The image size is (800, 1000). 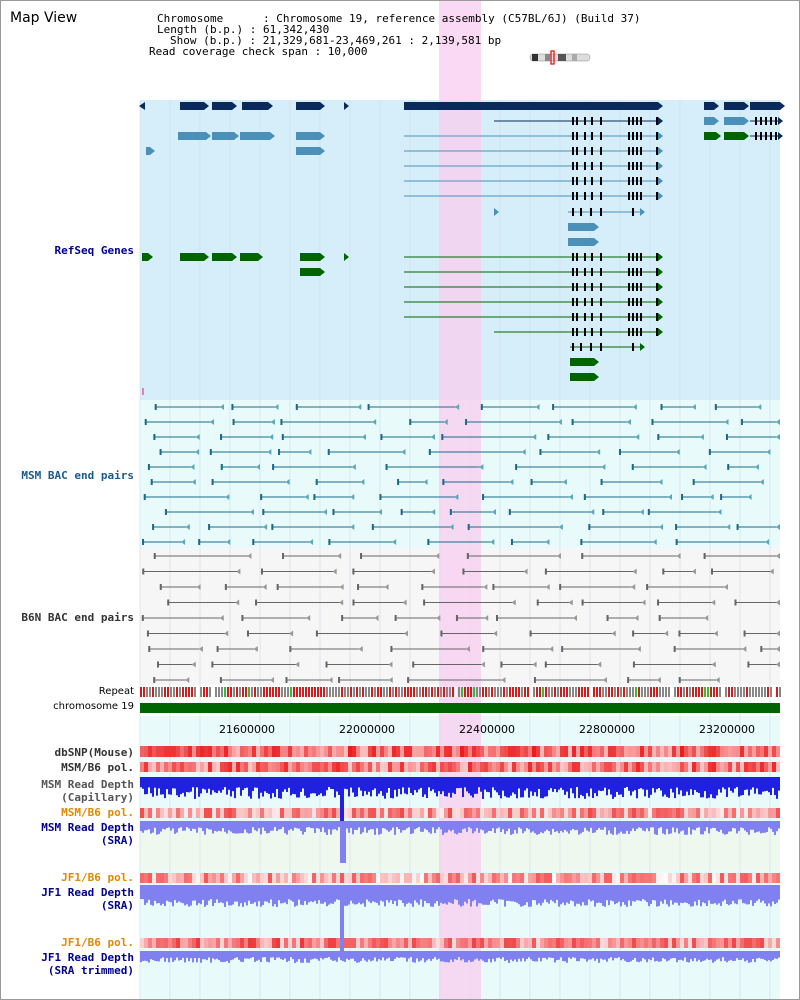 What do you see at coordinates (560, 57) in the screenshot?
I see `chromosome-ideogram` at bounding box center [560, 57].